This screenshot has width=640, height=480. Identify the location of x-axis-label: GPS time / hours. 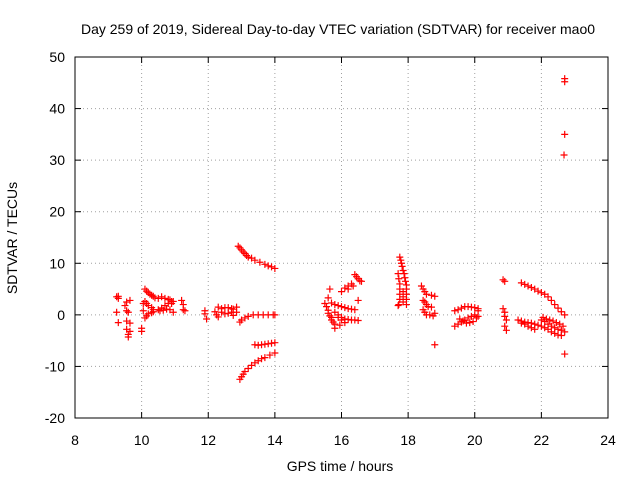
(340, 466).